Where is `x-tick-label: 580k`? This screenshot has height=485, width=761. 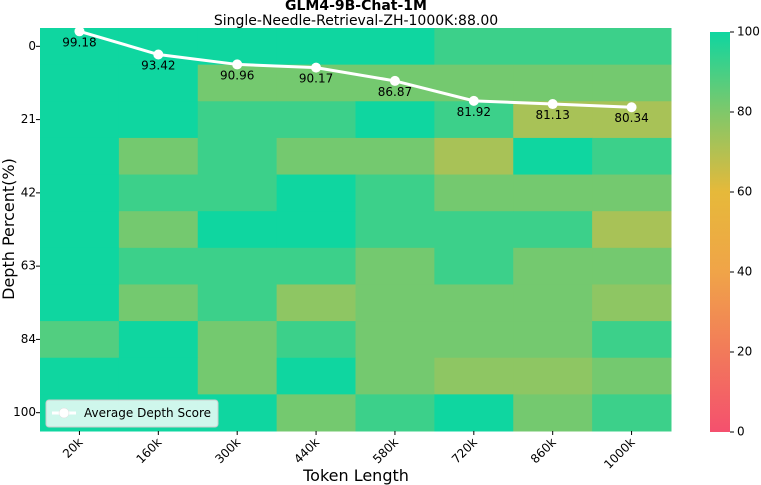
x-tick-label: 580k is located at coordinates (385, 450).